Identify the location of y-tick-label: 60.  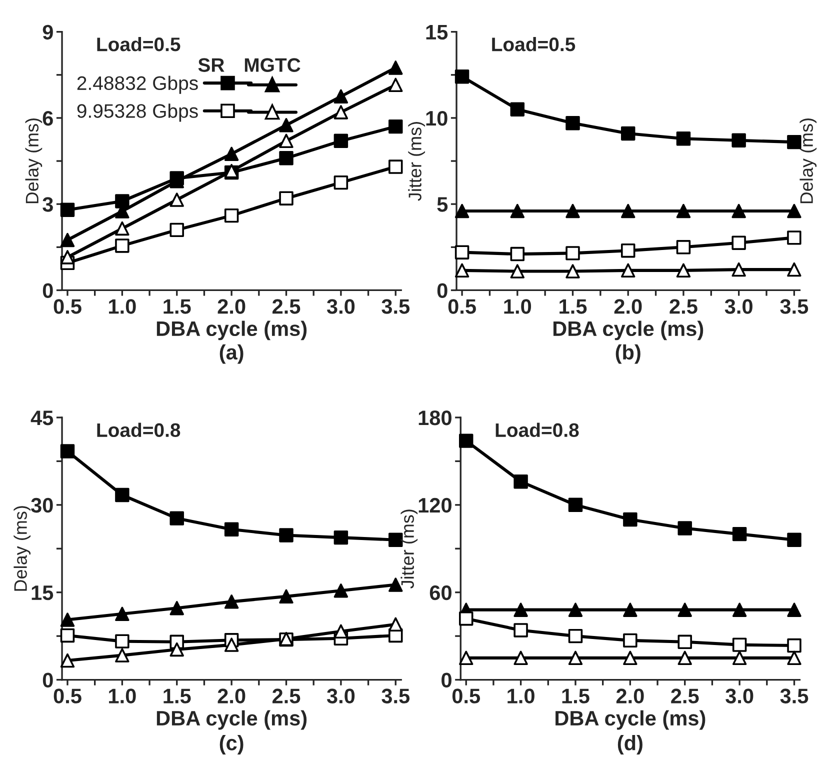
(441, 592).